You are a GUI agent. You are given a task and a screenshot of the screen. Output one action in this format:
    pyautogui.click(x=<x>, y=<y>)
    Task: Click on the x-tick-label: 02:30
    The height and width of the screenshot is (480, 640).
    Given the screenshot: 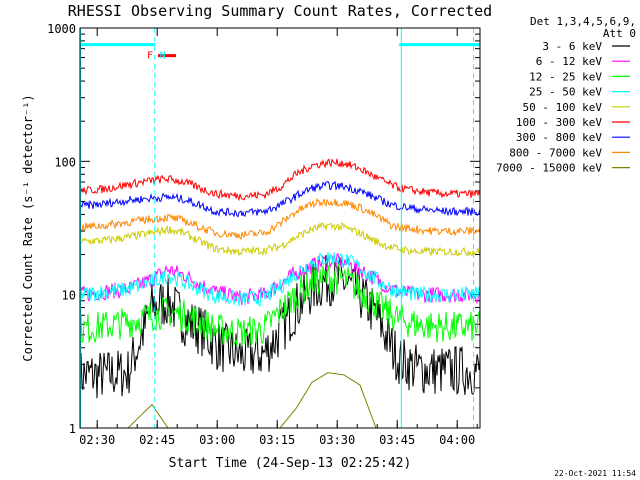 What is the action you would take?
    pyautogui.click(x=97, y=440)
    